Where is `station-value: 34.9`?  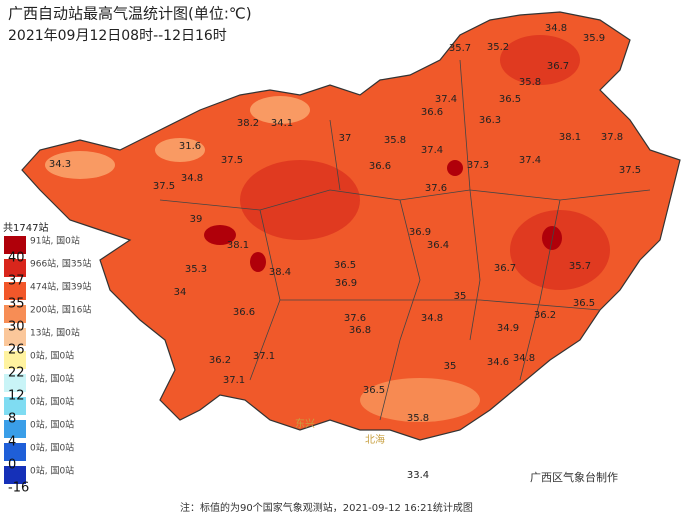 station-value: 34.9 is located at coordinates (508, 328).